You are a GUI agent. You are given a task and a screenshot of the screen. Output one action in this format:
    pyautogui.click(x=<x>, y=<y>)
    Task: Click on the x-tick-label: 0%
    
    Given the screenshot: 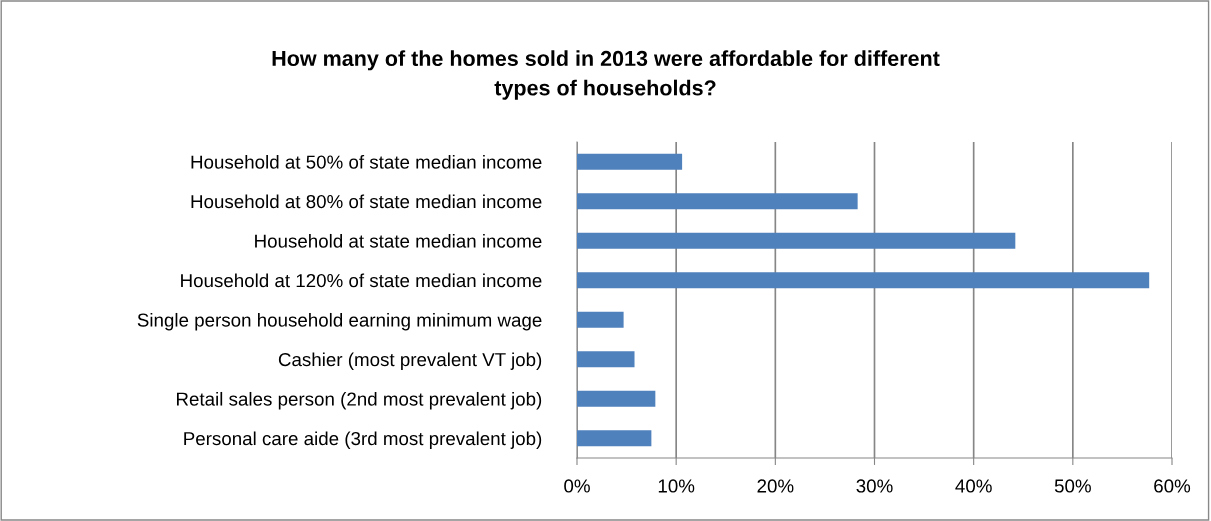 What is the action you would take?
    pyautogui.click(x=577, y=486)
    